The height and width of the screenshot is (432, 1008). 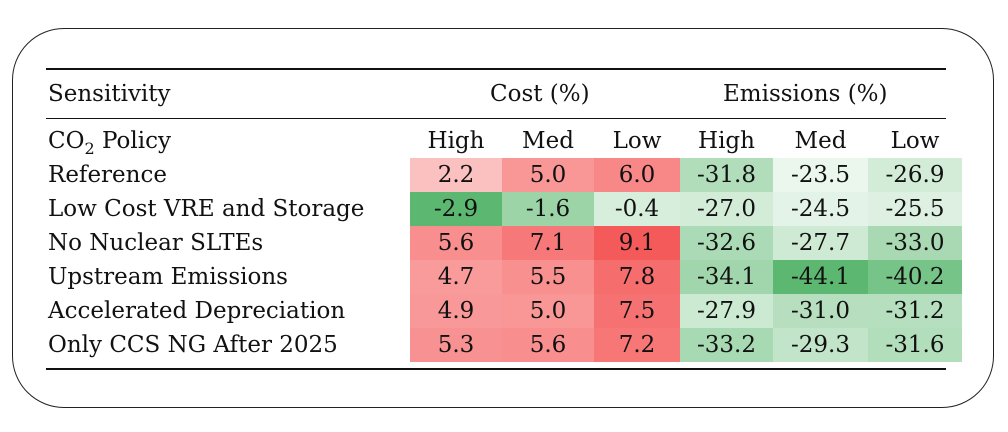 I want to click on table-cell-cost: 4.7, so click(x=456, y=277).